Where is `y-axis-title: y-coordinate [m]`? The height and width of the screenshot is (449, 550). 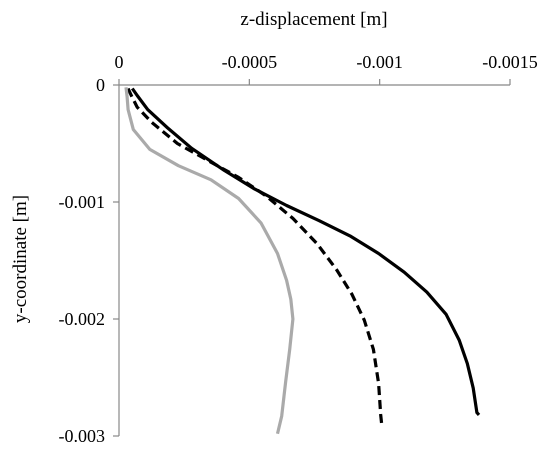
y-axis-title: y-coordinate [m] is located at coordinates (20, 259).